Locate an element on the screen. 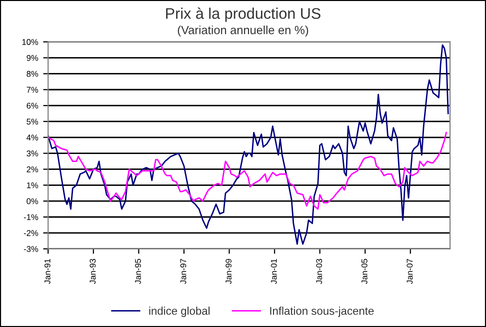  y-tick-label: 4% is located at coordinates (32, 137).